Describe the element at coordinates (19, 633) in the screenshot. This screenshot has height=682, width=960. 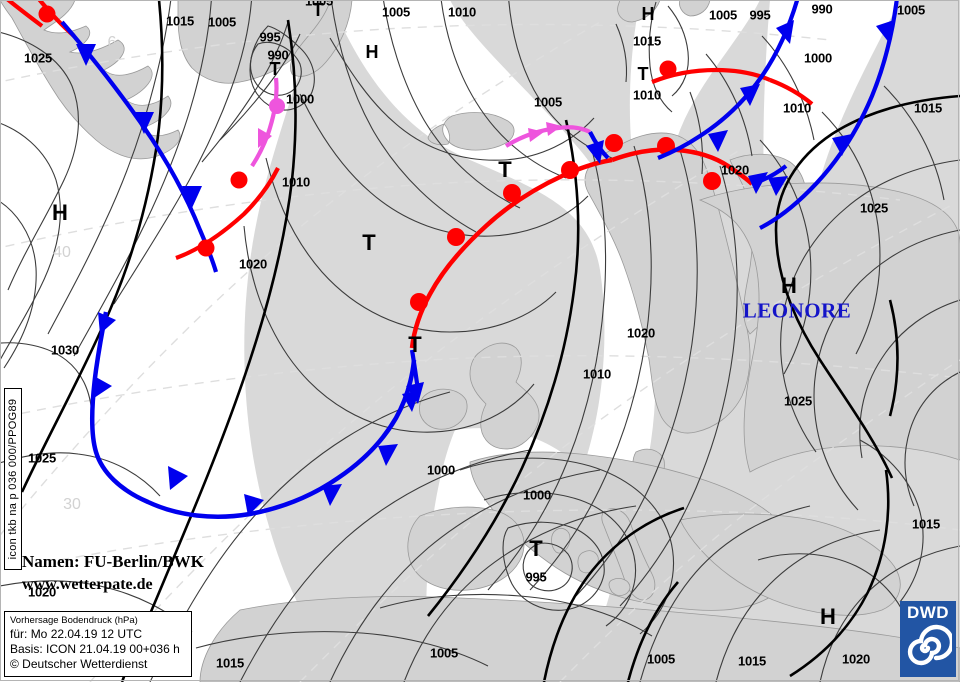
I see `legend-valid-label: für:` at that location.